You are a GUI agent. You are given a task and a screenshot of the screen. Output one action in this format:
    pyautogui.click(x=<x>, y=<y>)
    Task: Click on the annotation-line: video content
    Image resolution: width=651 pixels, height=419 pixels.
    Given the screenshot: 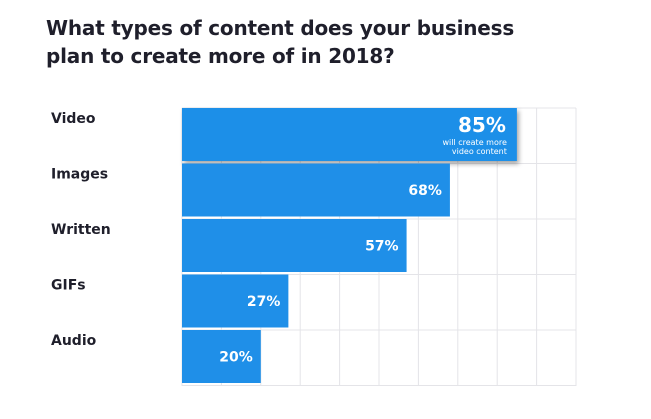 What is the action you would take?
    pyautogui.click(x=479, y=151)
    